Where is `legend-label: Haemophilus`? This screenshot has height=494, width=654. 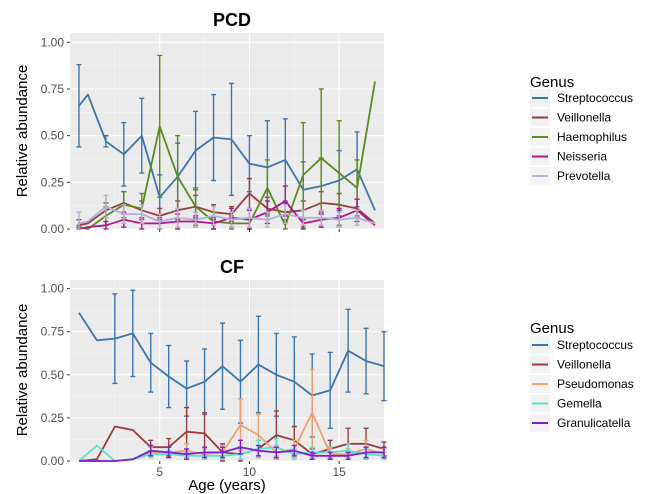
legend-label: Haemophilus is located at coordinates (592, 137).